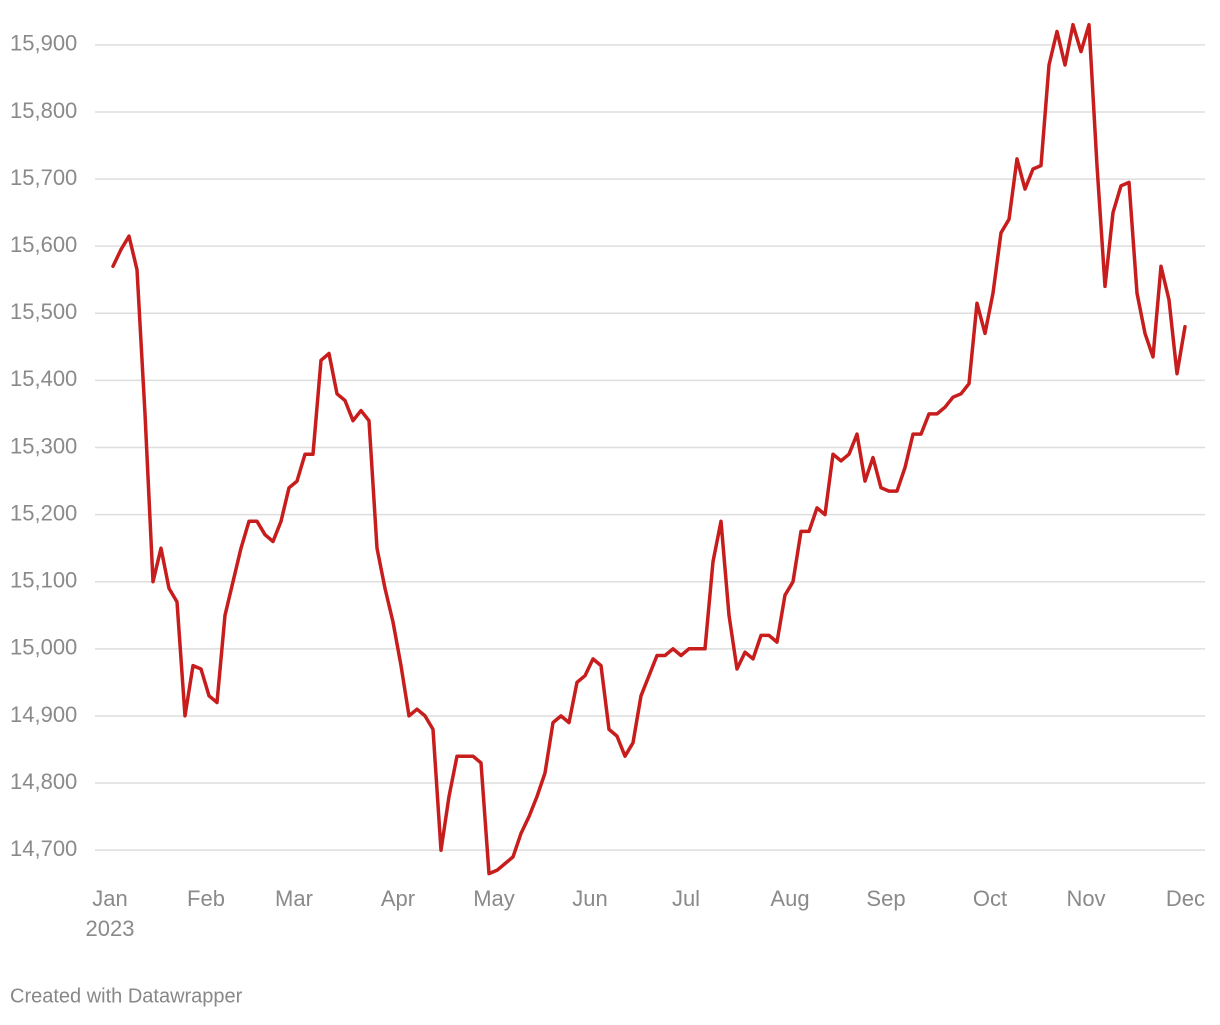 Image resolution: width=1220 pixels, height=1025 pixels. Describe the element at coordinates (126, 996) in the screenshot. I see `credit: Created with Datawrapper` at that location.